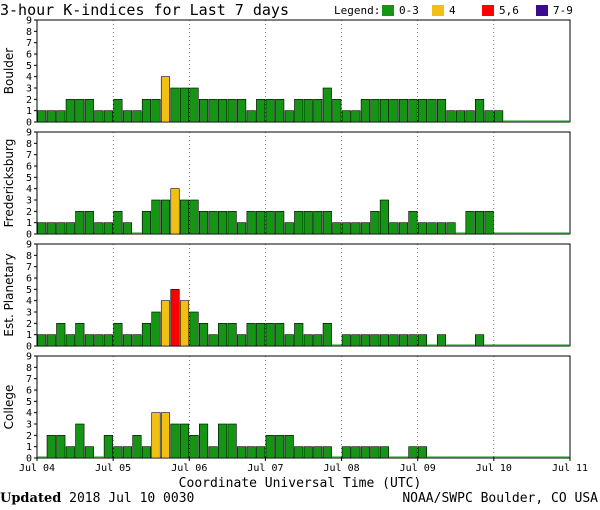  What do you see at coordinates (388, 10) in the screenshot?
I see `legend-swatch-green` at bounding box center [388, 10].